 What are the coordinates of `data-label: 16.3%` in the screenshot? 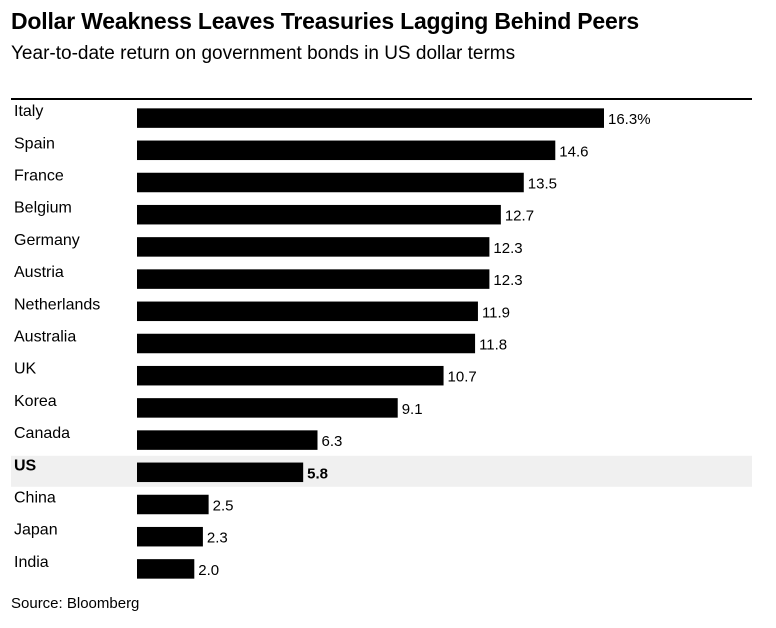 It's located at (629, 119).